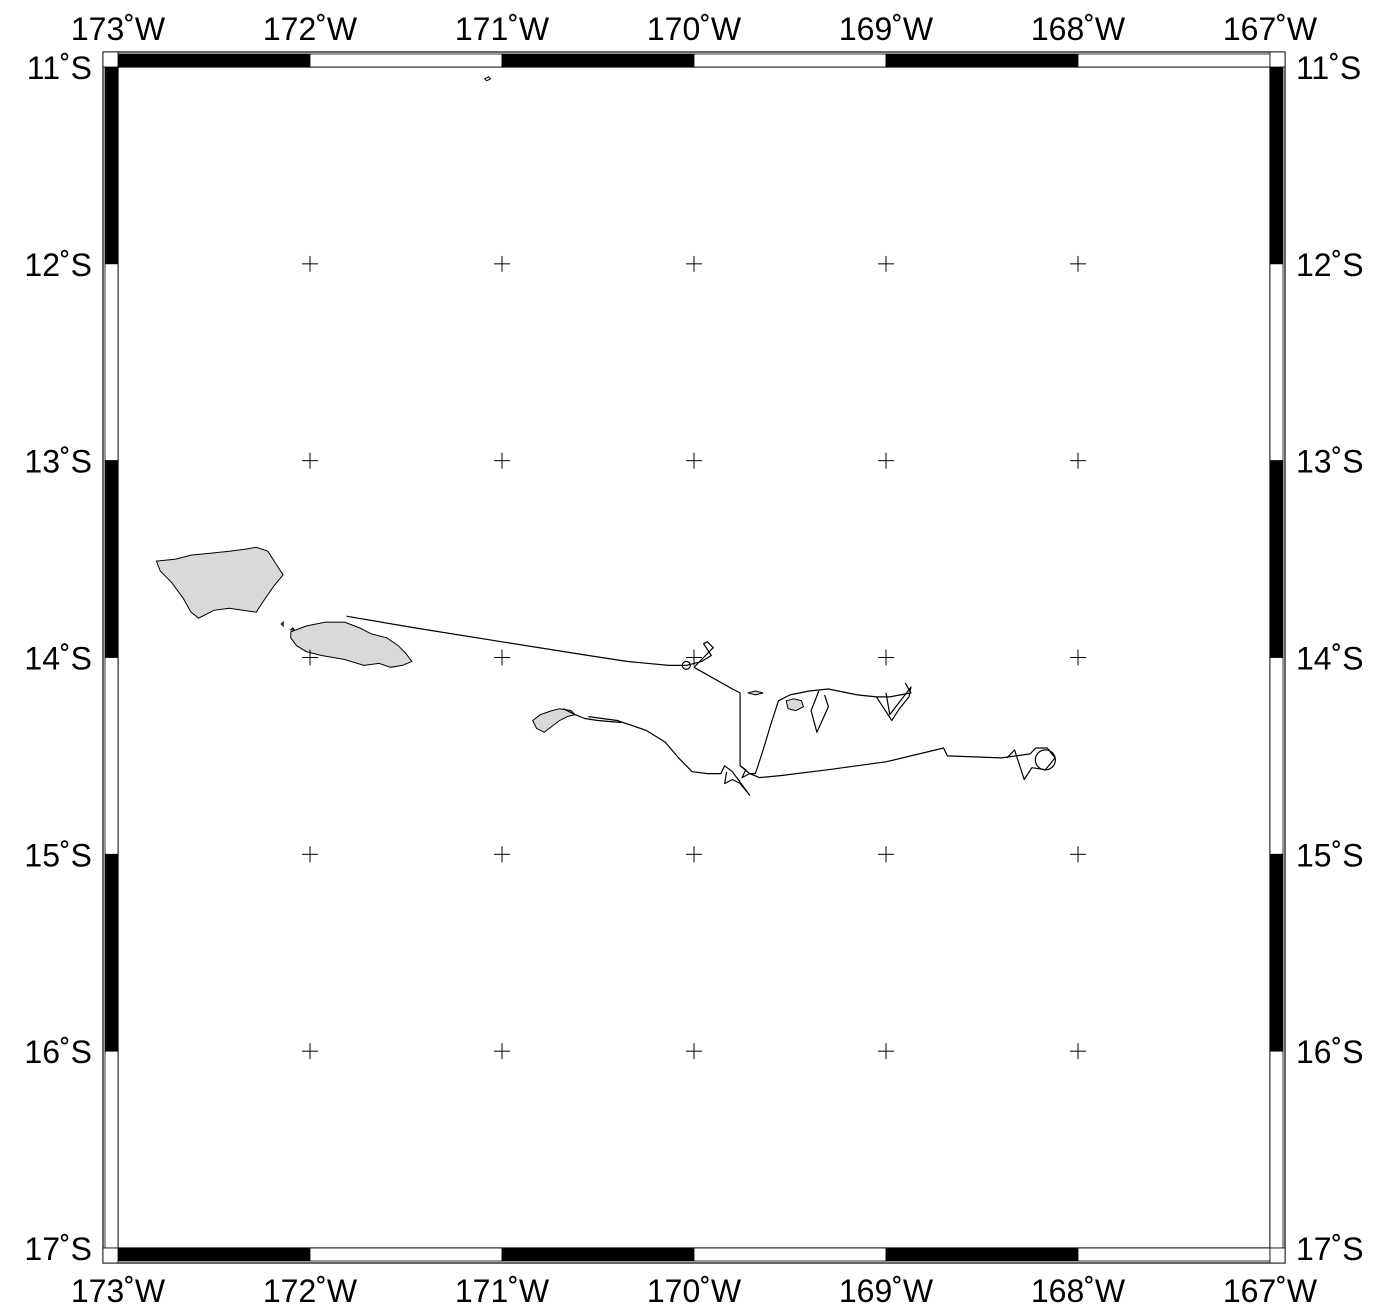 Image resolution: width=1395 pixels, height=1308 pixels. Describe the element at coordinates (58, 855) in the screenshot. I see `lat-tick-label-left: 15˚S` at that location.